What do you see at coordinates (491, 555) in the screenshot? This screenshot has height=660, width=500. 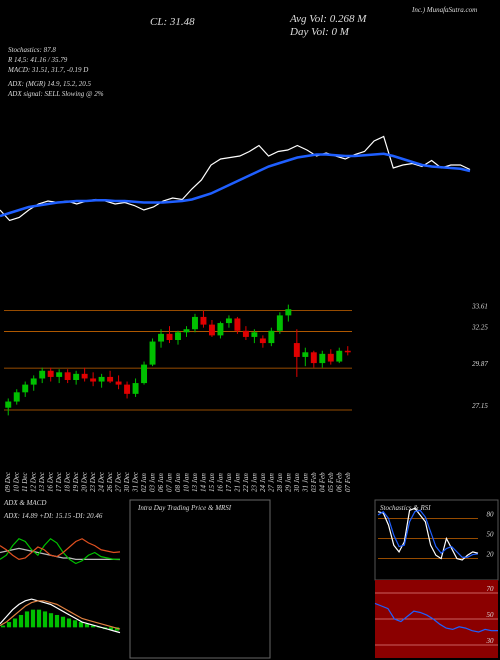 I see `y-tick-label: 20` at bounding box center [491, 555].